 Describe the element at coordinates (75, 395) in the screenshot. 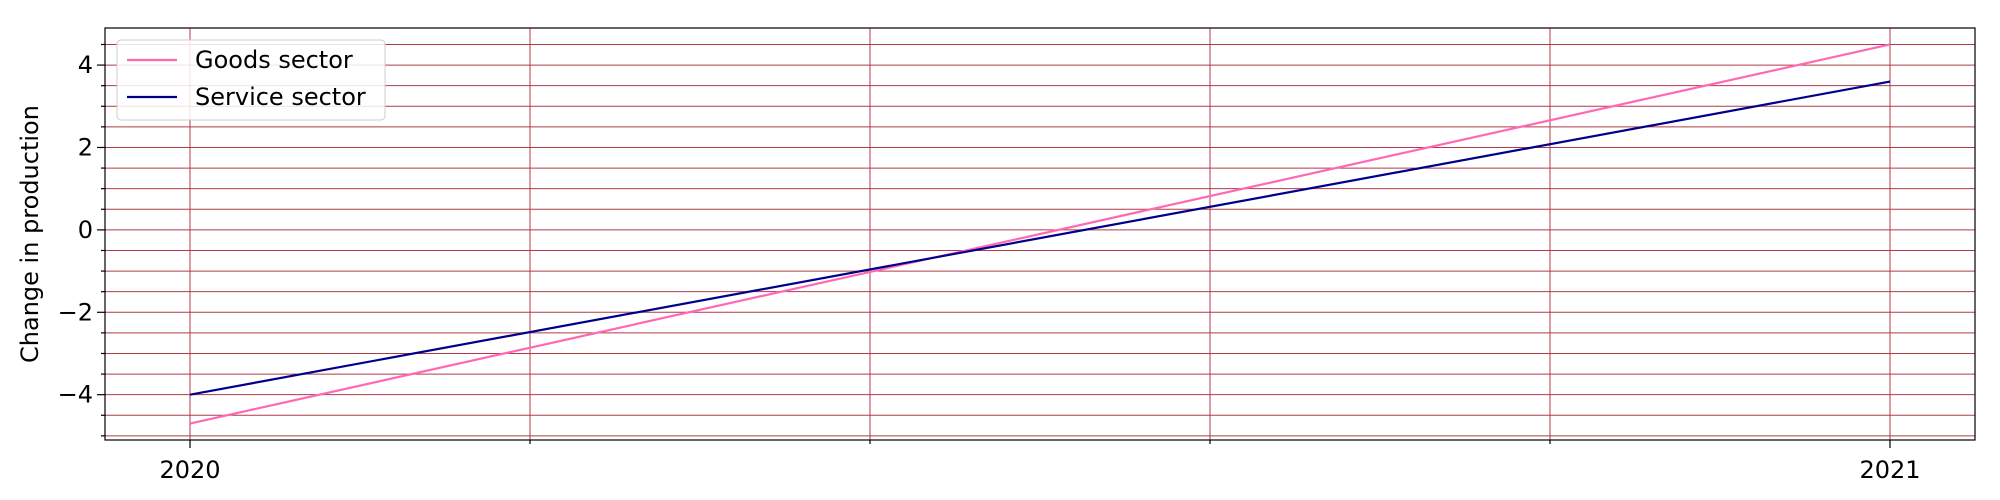

I see `y-tick-label: −4` at that location.